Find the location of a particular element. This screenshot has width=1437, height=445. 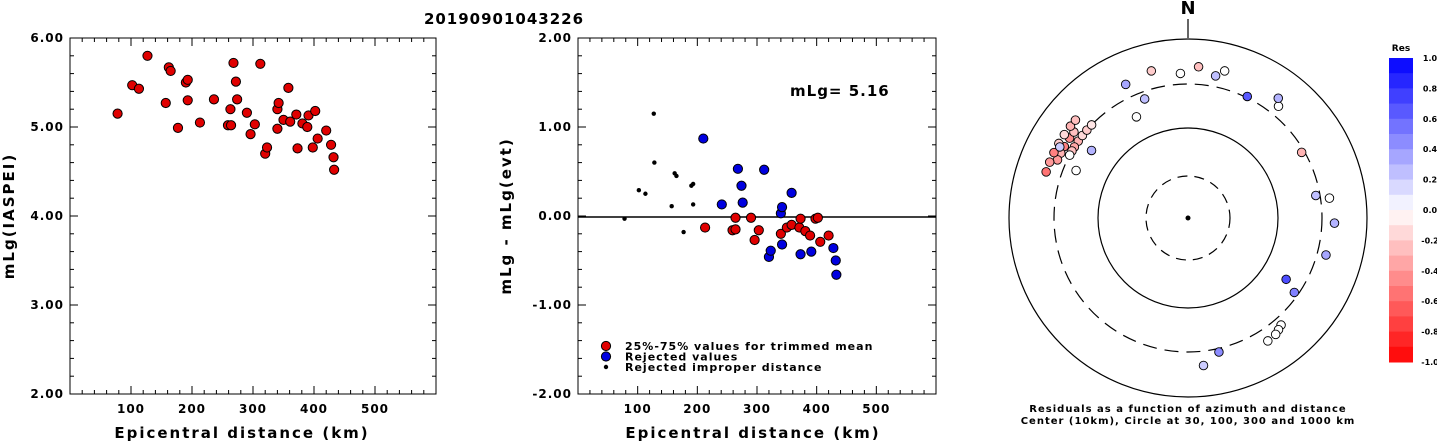

station-residual-points is located at coordinates (1190, 216).